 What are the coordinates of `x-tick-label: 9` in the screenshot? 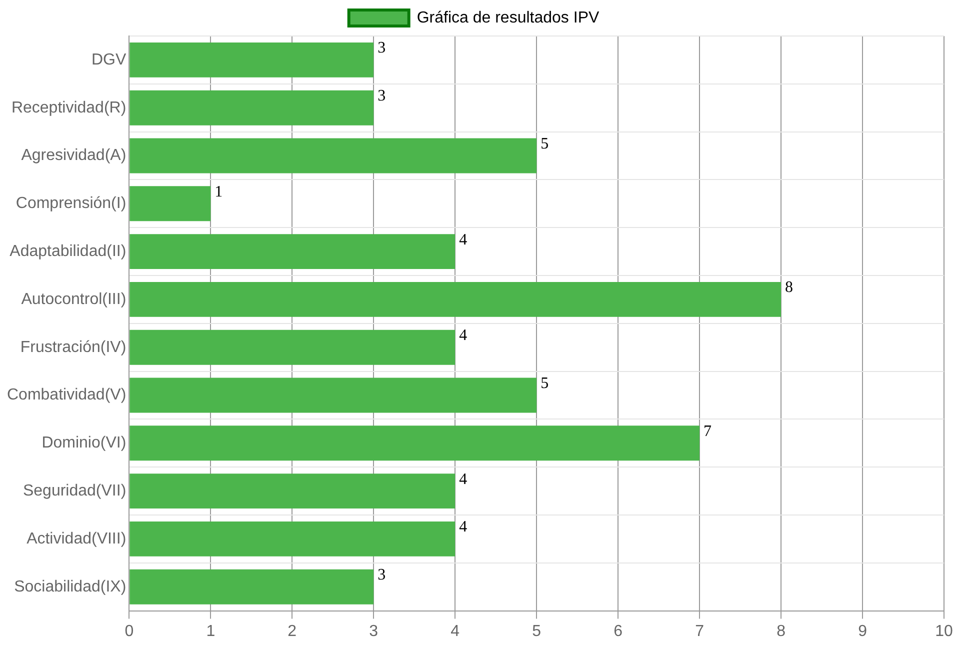 It's located at (863, 631).